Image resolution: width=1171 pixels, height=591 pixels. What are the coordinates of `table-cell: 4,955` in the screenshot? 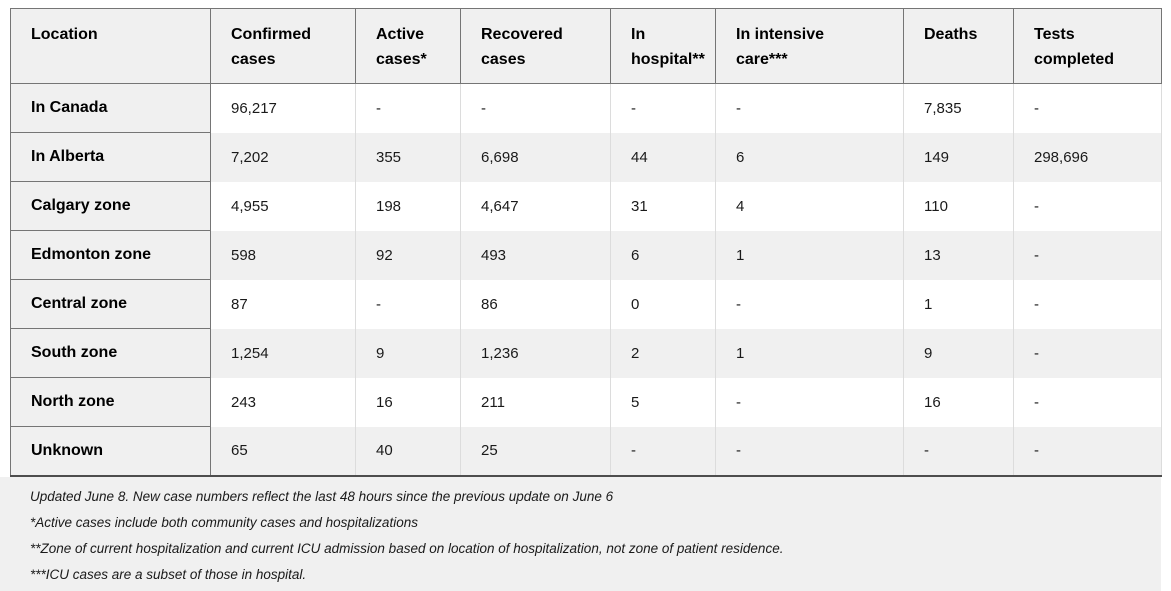 It's located at (283, 206).